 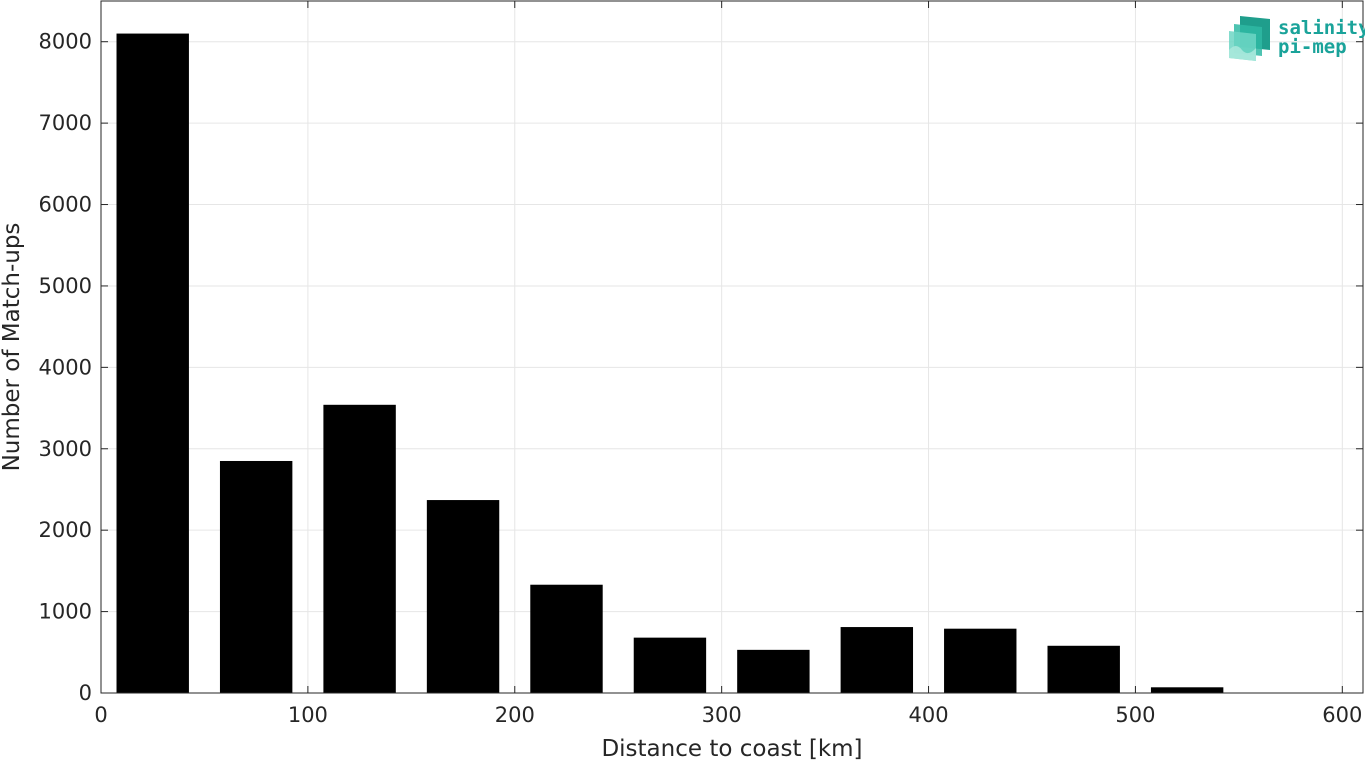 What do you see at coordinates (515, 715) in the screenshot?
I see `x-tick-label: 200` at bounding box center [515, 715].